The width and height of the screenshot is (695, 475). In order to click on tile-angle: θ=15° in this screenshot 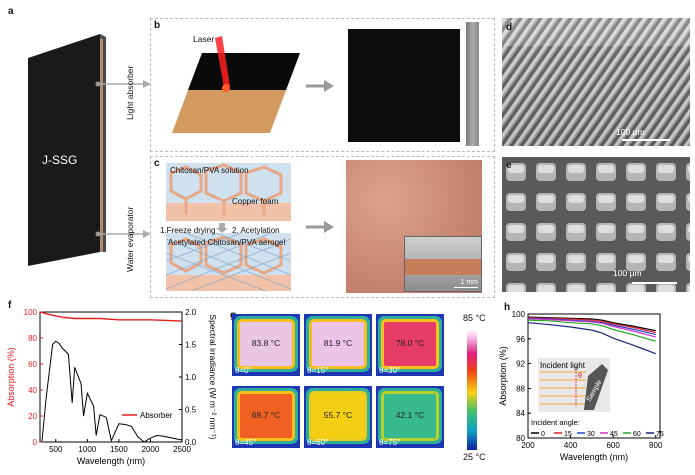, I will do `click(318, 370)`.